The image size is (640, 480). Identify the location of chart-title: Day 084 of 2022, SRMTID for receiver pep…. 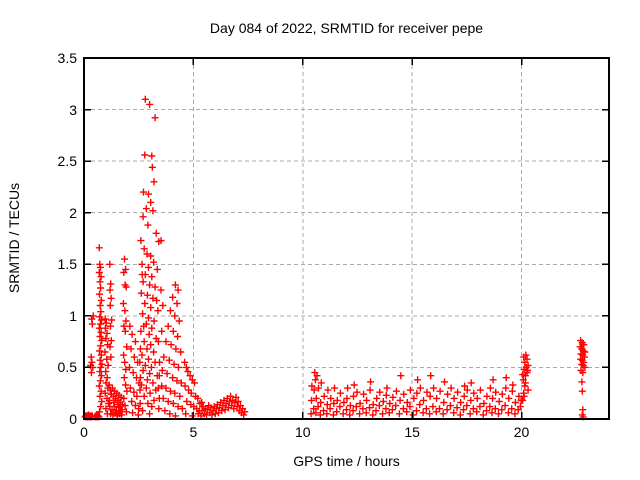
(346, 28).